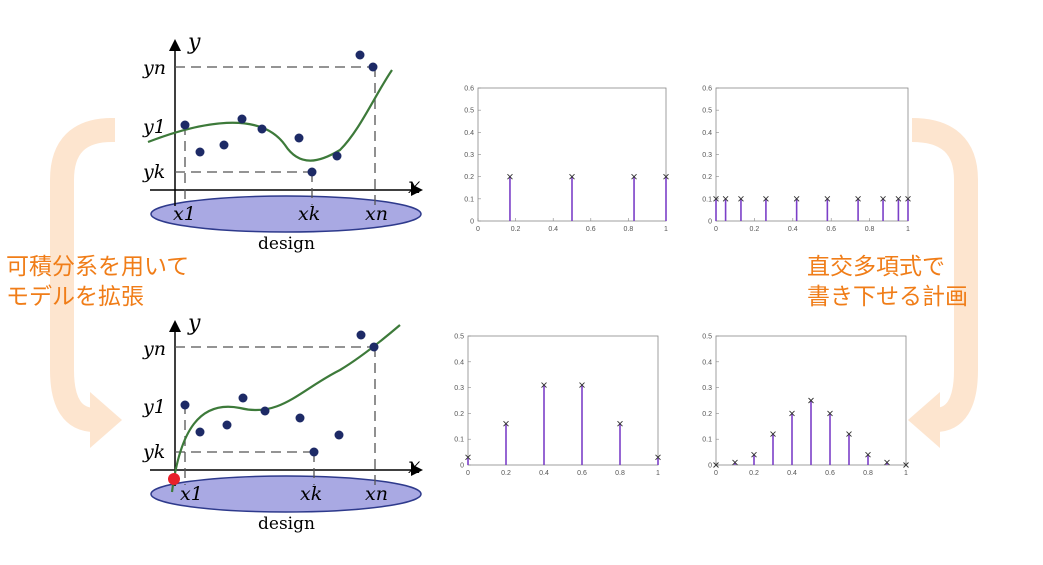 This screenshot has width=1043, height=565. What do you see at coordinates (98, 267) in the screenshot?
I see `left-caption-line-1: 可積分系を用いて` at bounding box center [98, 267].